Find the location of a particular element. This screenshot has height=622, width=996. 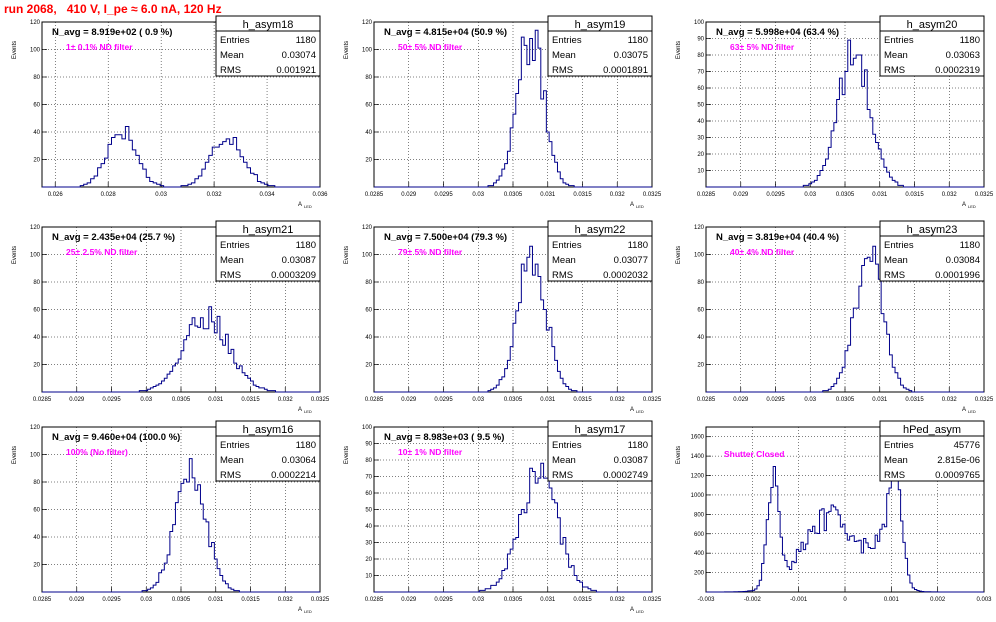

y-tick-label: 100 is located at coordinates (35, 51).